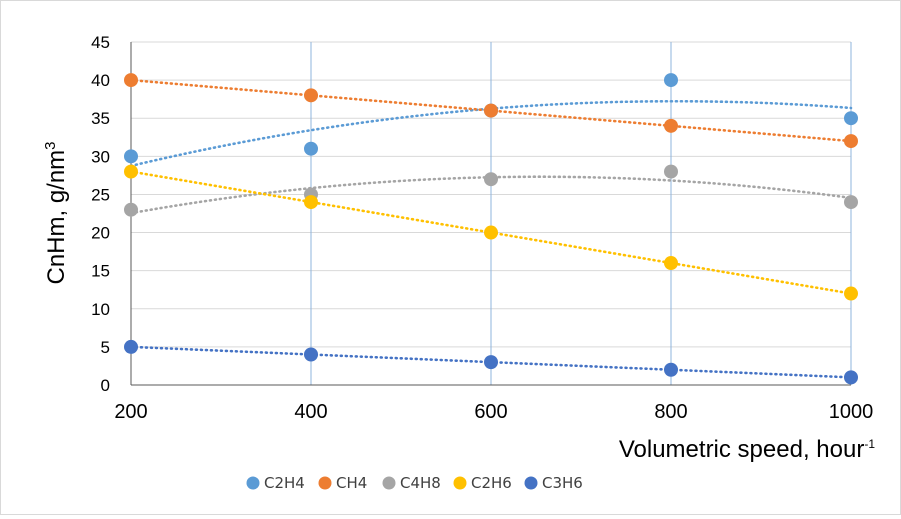 The image size is (901, 519). Describe the element at coordinates (100, 194) in the screenshot. I see `y-tick-label: 25` at that location.